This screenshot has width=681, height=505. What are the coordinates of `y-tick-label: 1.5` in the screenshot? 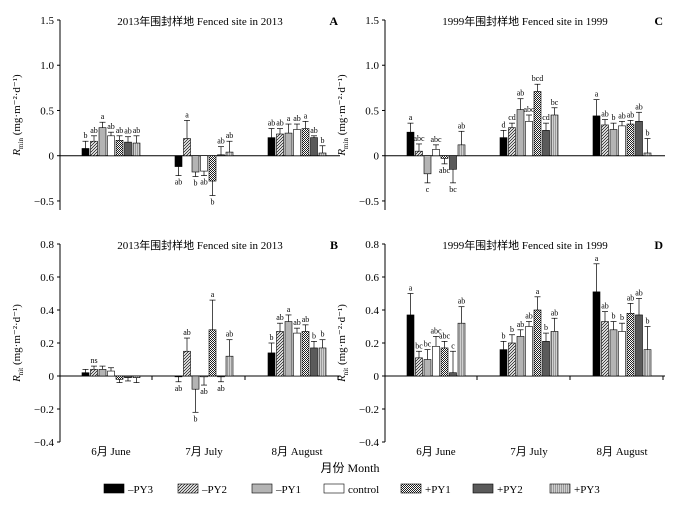 It's located at (372, 21).